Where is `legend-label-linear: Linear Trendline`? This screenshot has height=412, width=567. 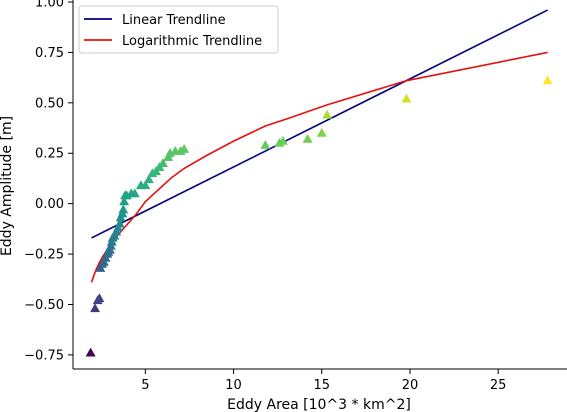 legend-label-linear: Linear Trendline is located at coordinates (174, 20).